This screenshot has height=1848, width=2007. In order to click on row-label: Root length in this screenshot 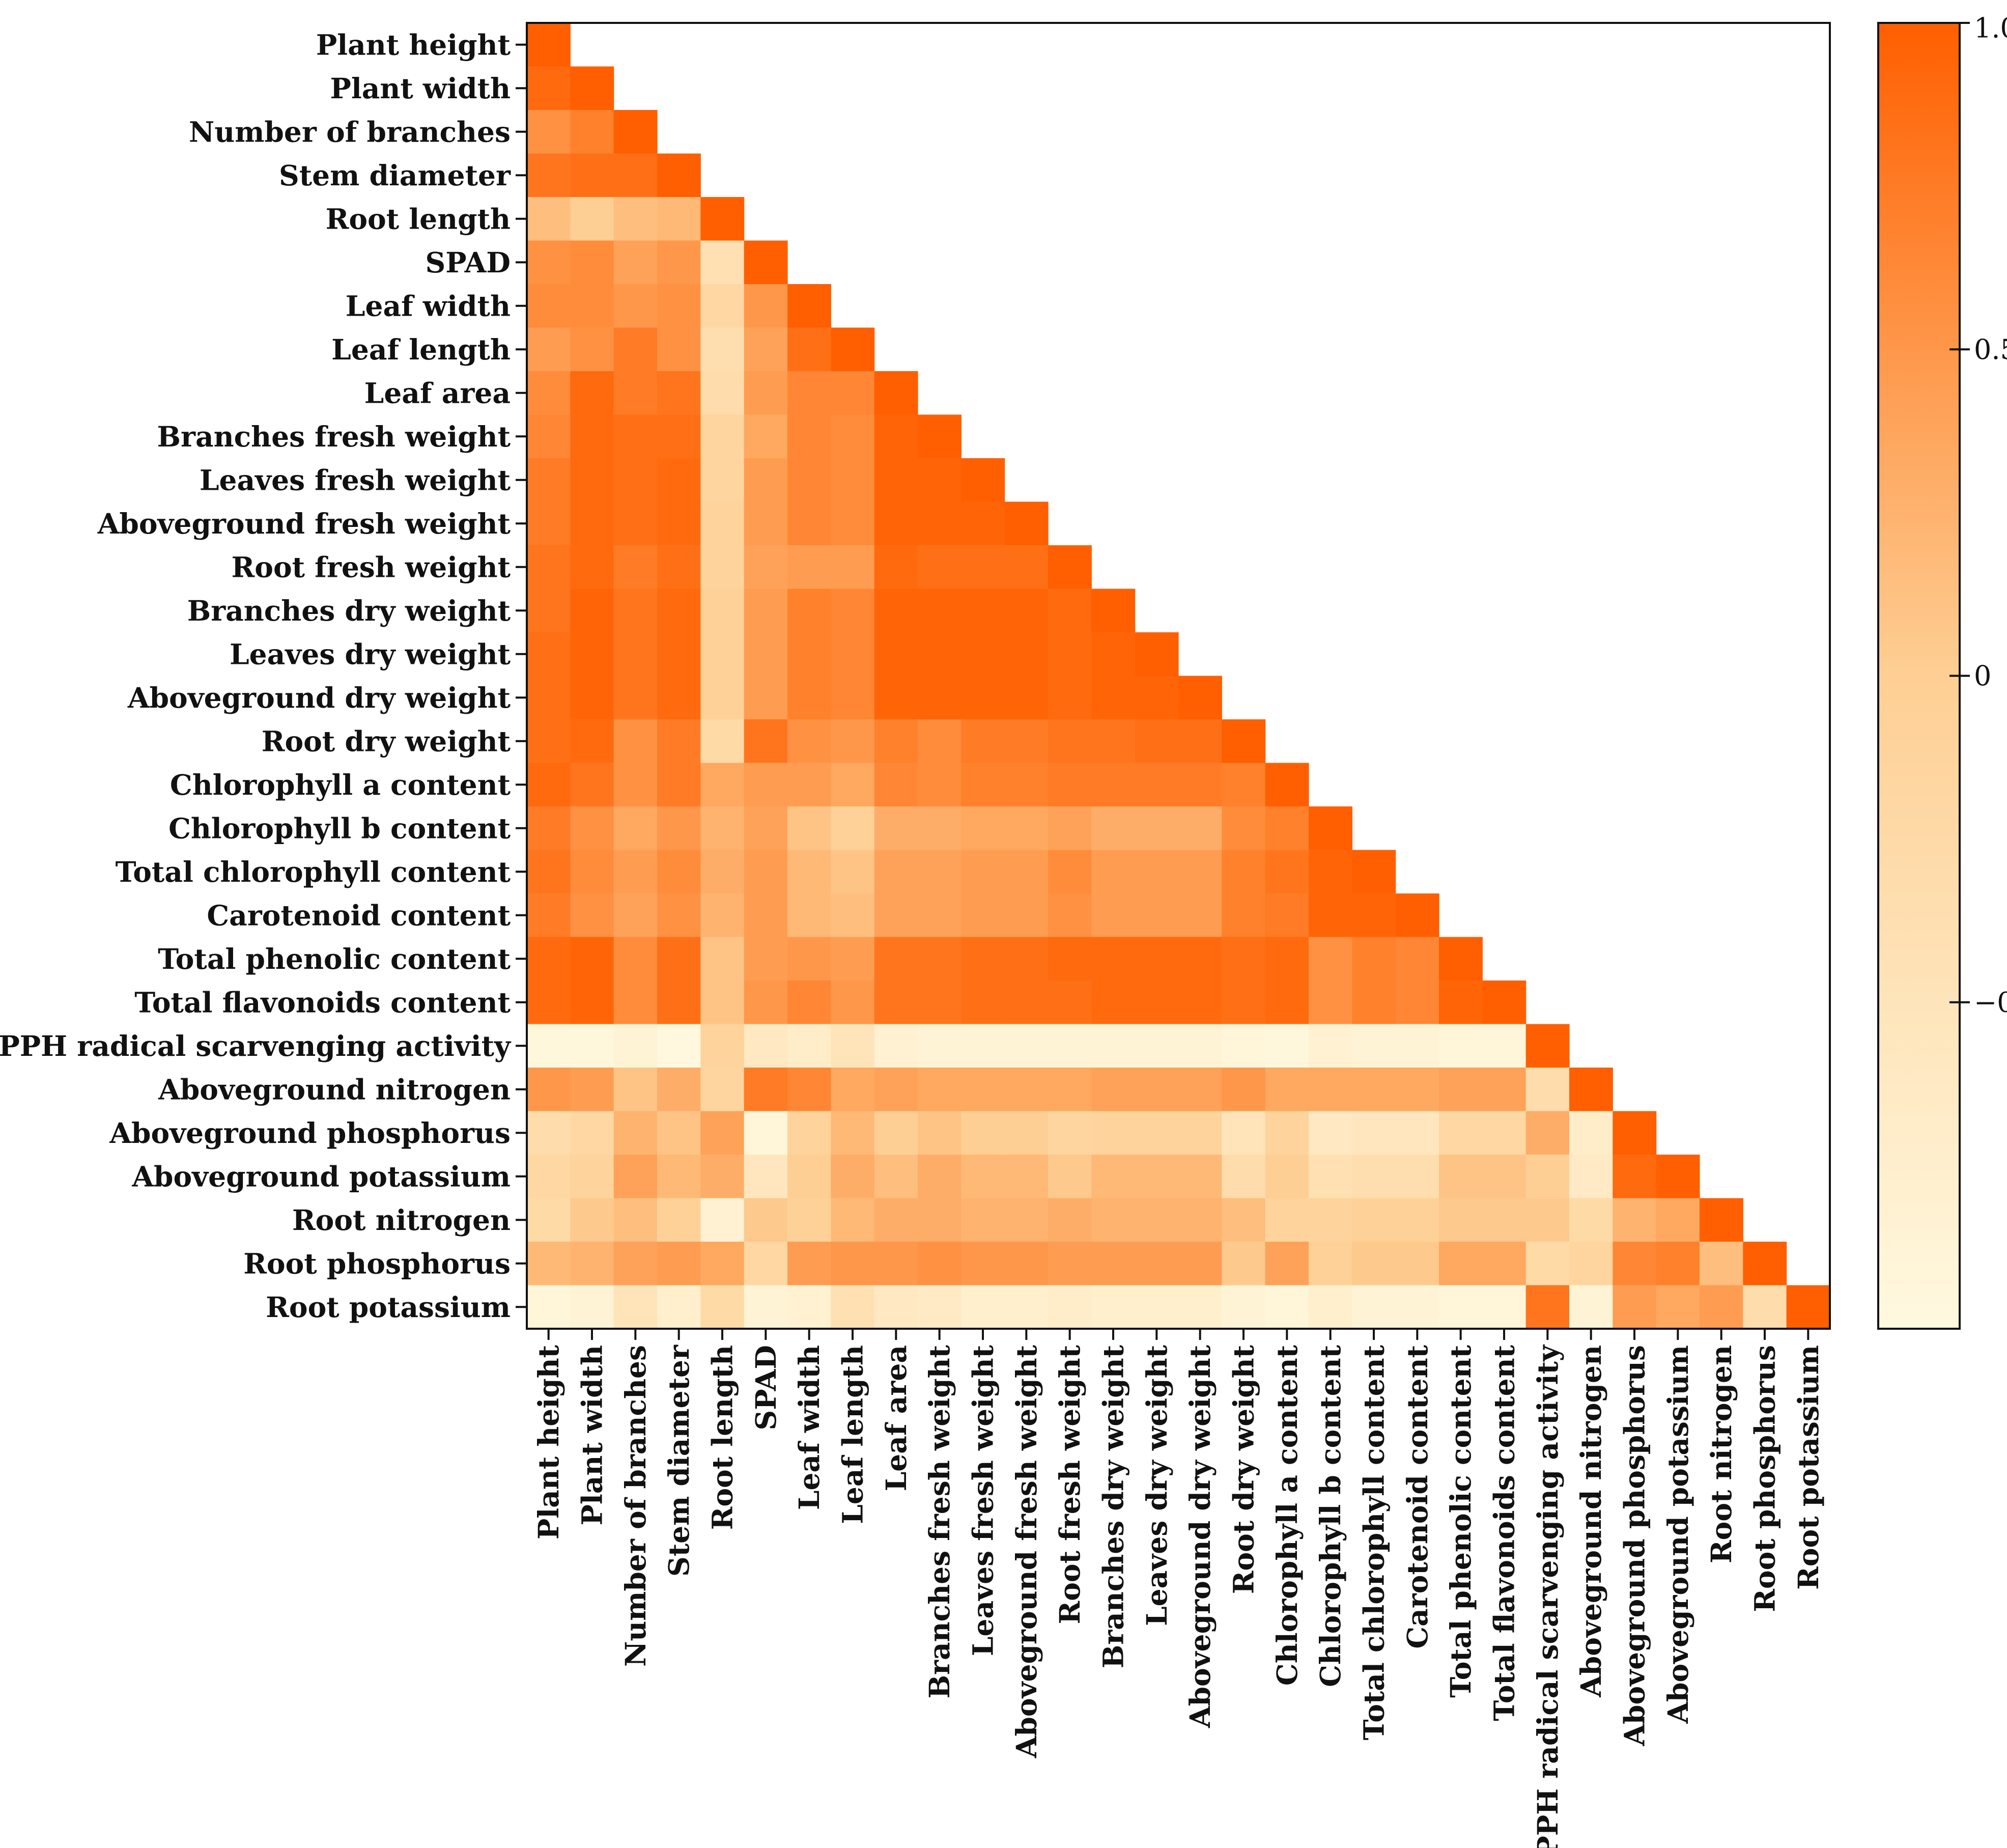, I will do `click(418, 218)`.